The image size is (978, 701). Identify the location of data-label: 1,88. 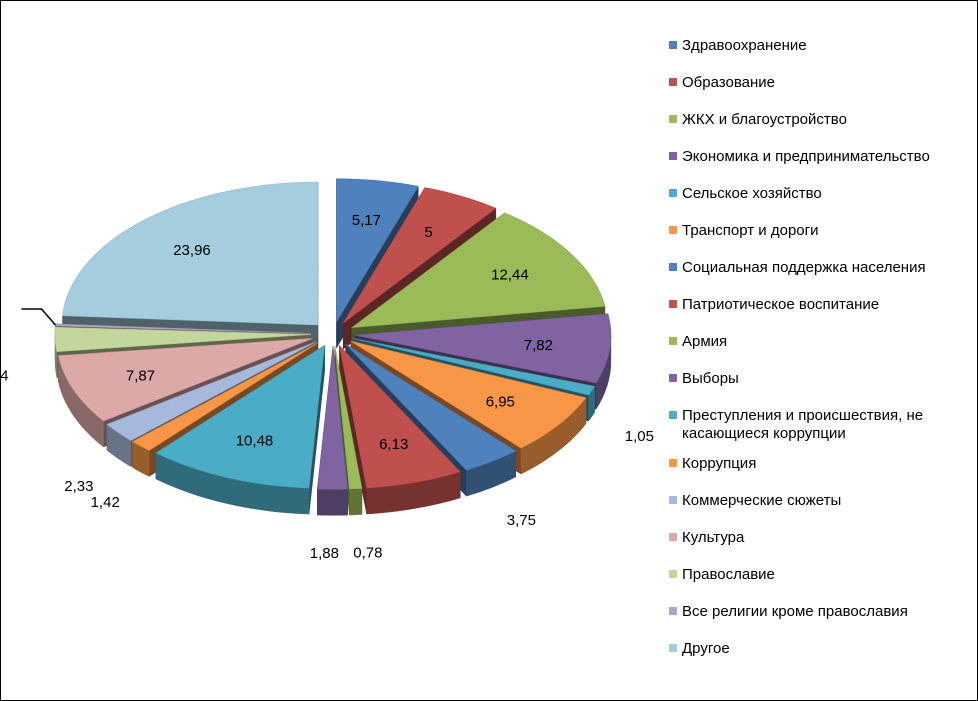
(324, 553).